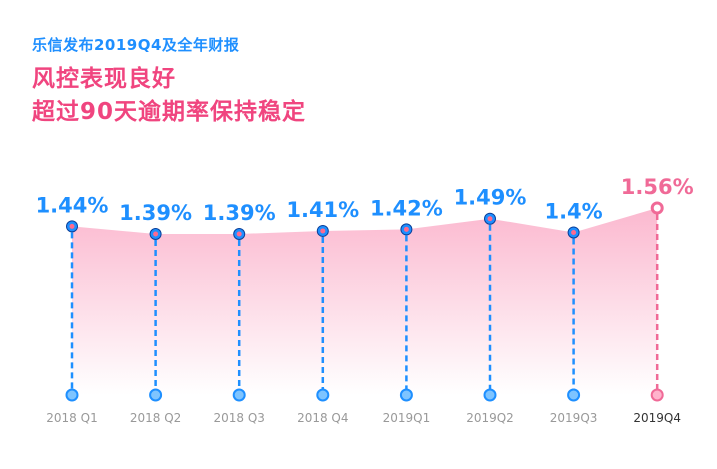 The height and width of the screenshot is (469, 717). Describe the element at coordinates (657, 418) in the screenshot. I see `x-tick-label: 2019Q4` at that location.